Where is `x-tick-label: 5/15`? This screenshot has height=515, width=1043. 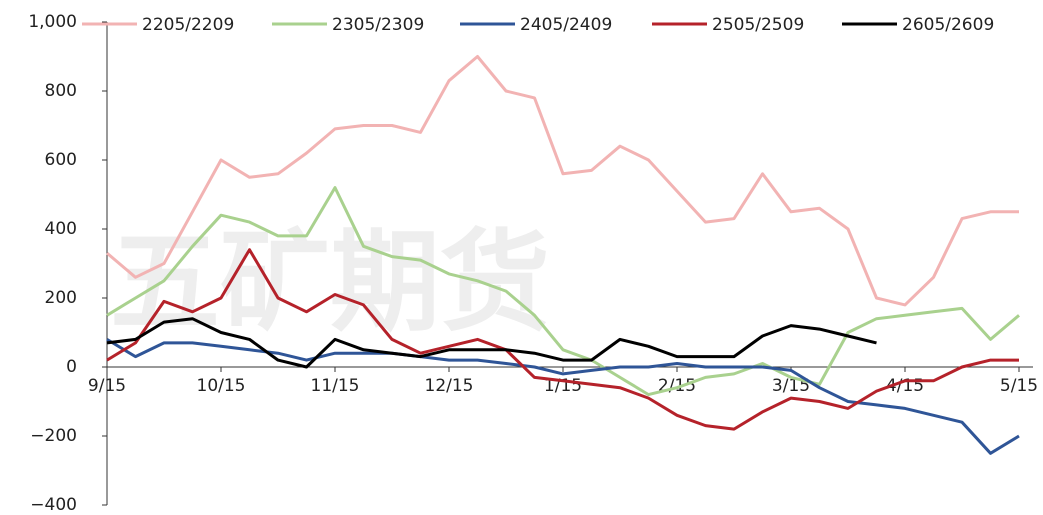
x-tick-label: 5/15 is located at coordinates (1019, 386).